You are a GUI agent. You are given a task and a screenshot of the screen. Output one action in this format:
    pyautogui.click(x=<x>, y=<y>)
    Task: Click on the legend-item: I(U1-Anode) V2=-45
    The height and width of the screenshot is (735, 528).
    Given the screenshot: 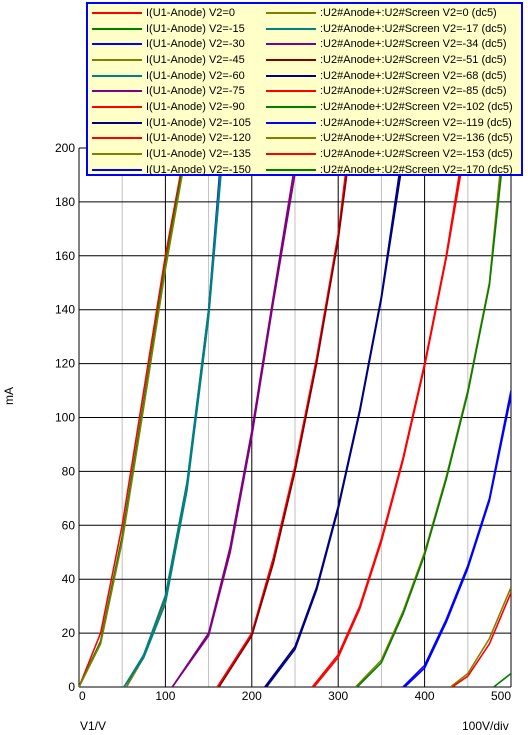 What is the action you would take?
    pyautogui.click(x=171, y=60)
    